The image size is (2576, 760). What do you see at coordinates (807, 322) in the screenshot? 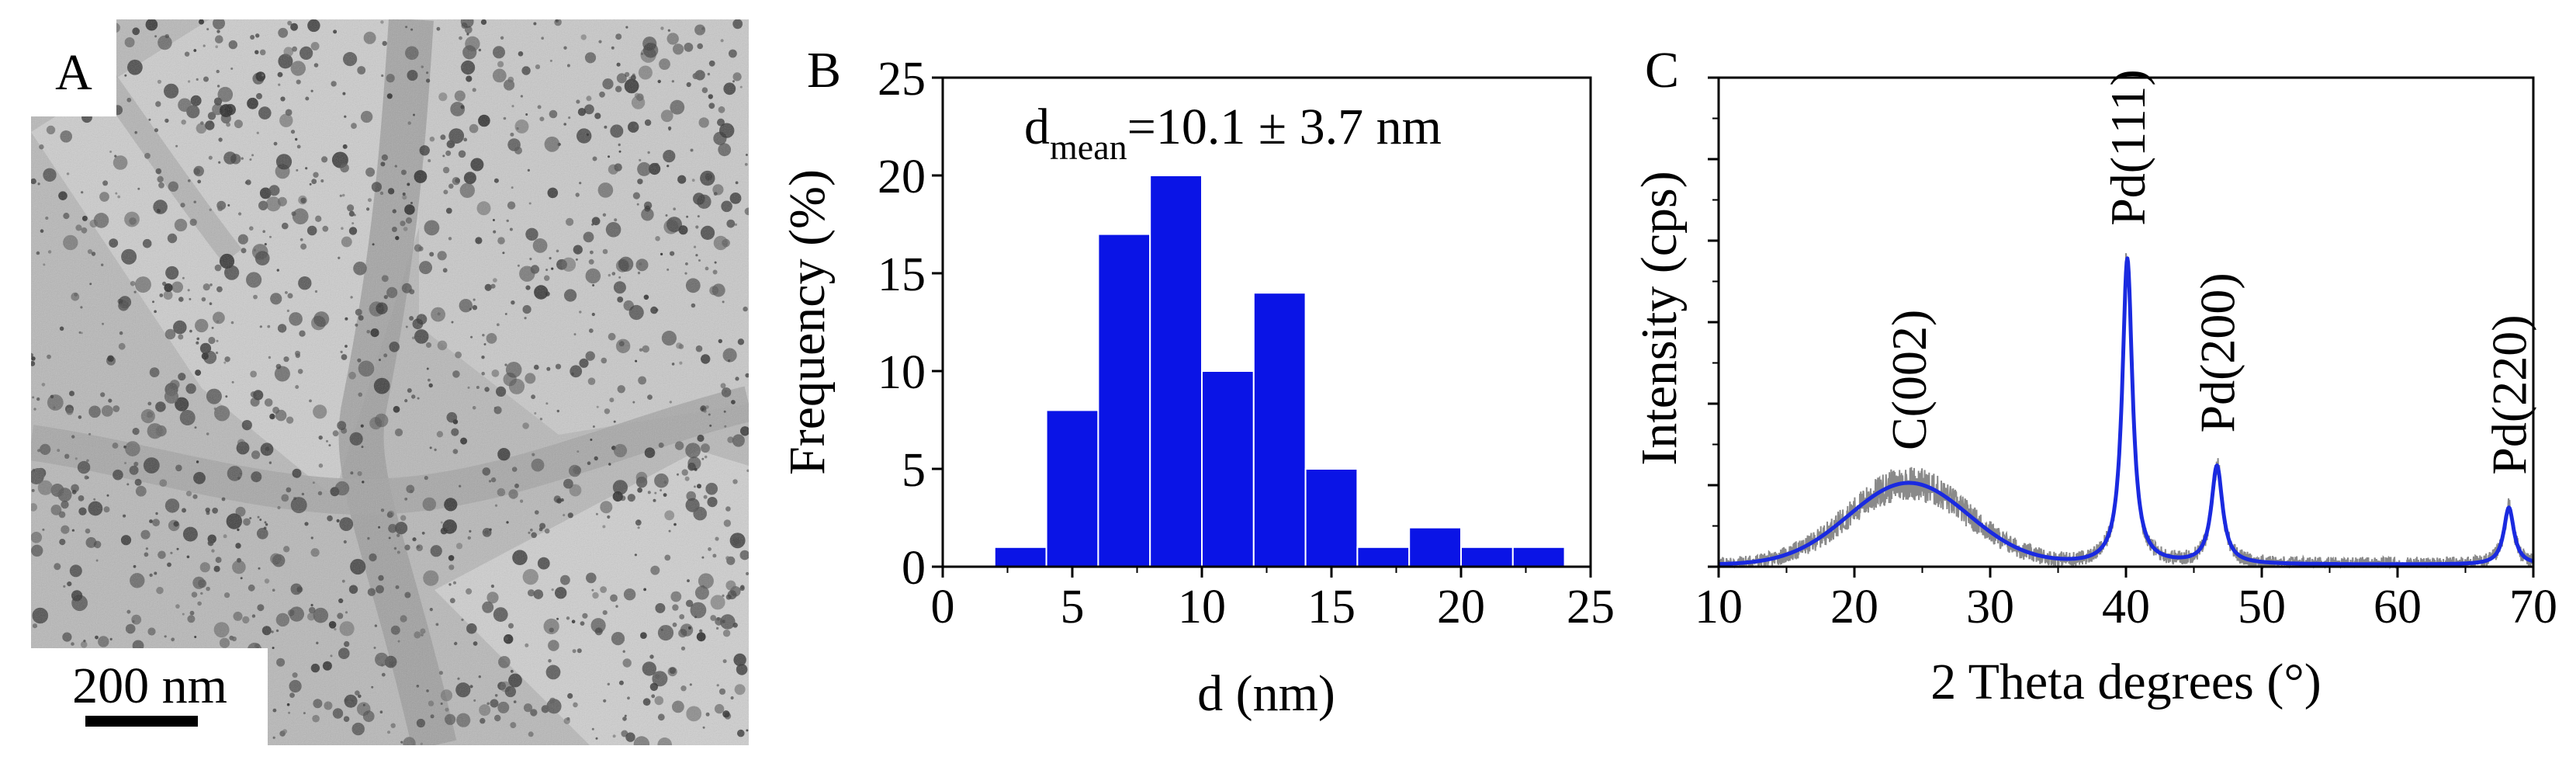
I see `y-axis-label-b: Frequency (%)` at bounding box center [807, 322].